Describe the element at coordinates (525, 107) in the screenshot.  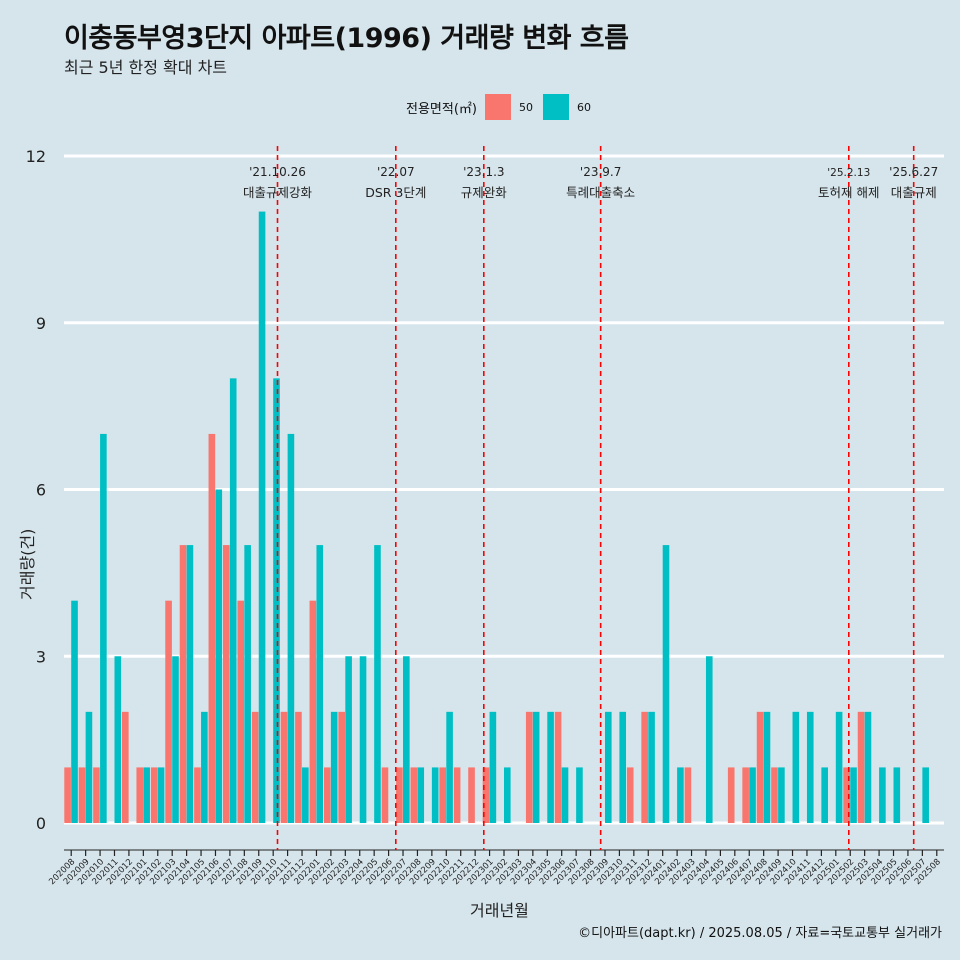
I see `legend-label-50: 50` at that location.